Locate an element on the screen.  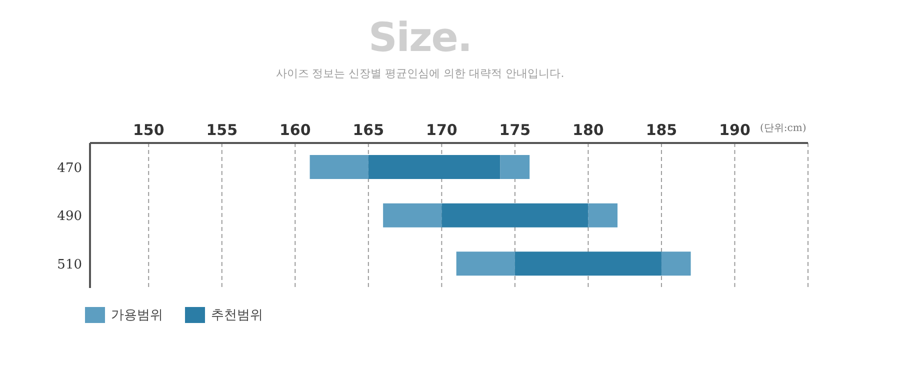
x-tick-label: 155 is located at coordinates (222, 130).